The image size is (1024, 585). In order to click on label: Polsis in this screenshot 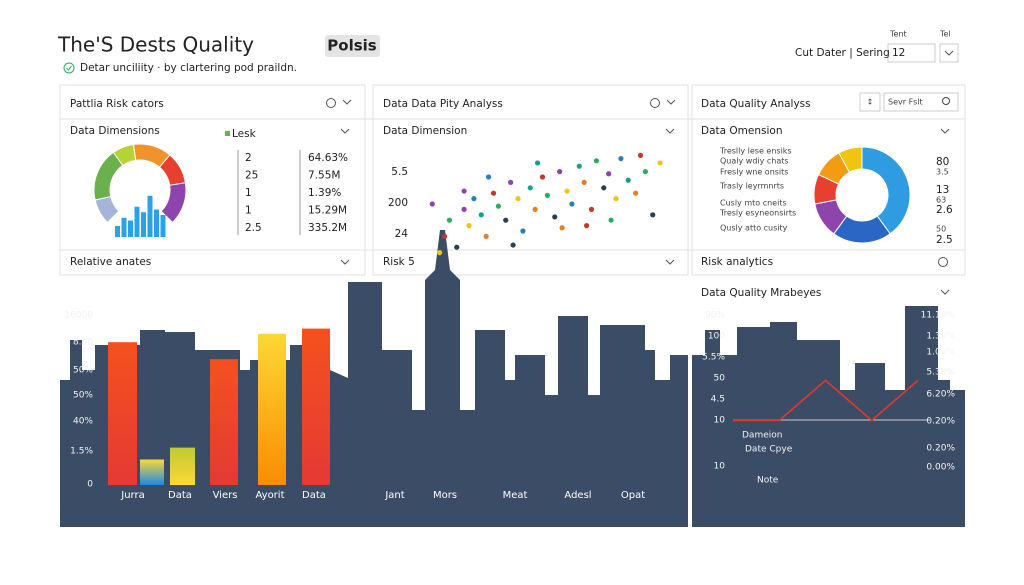, I will do `click(352, 46)`.